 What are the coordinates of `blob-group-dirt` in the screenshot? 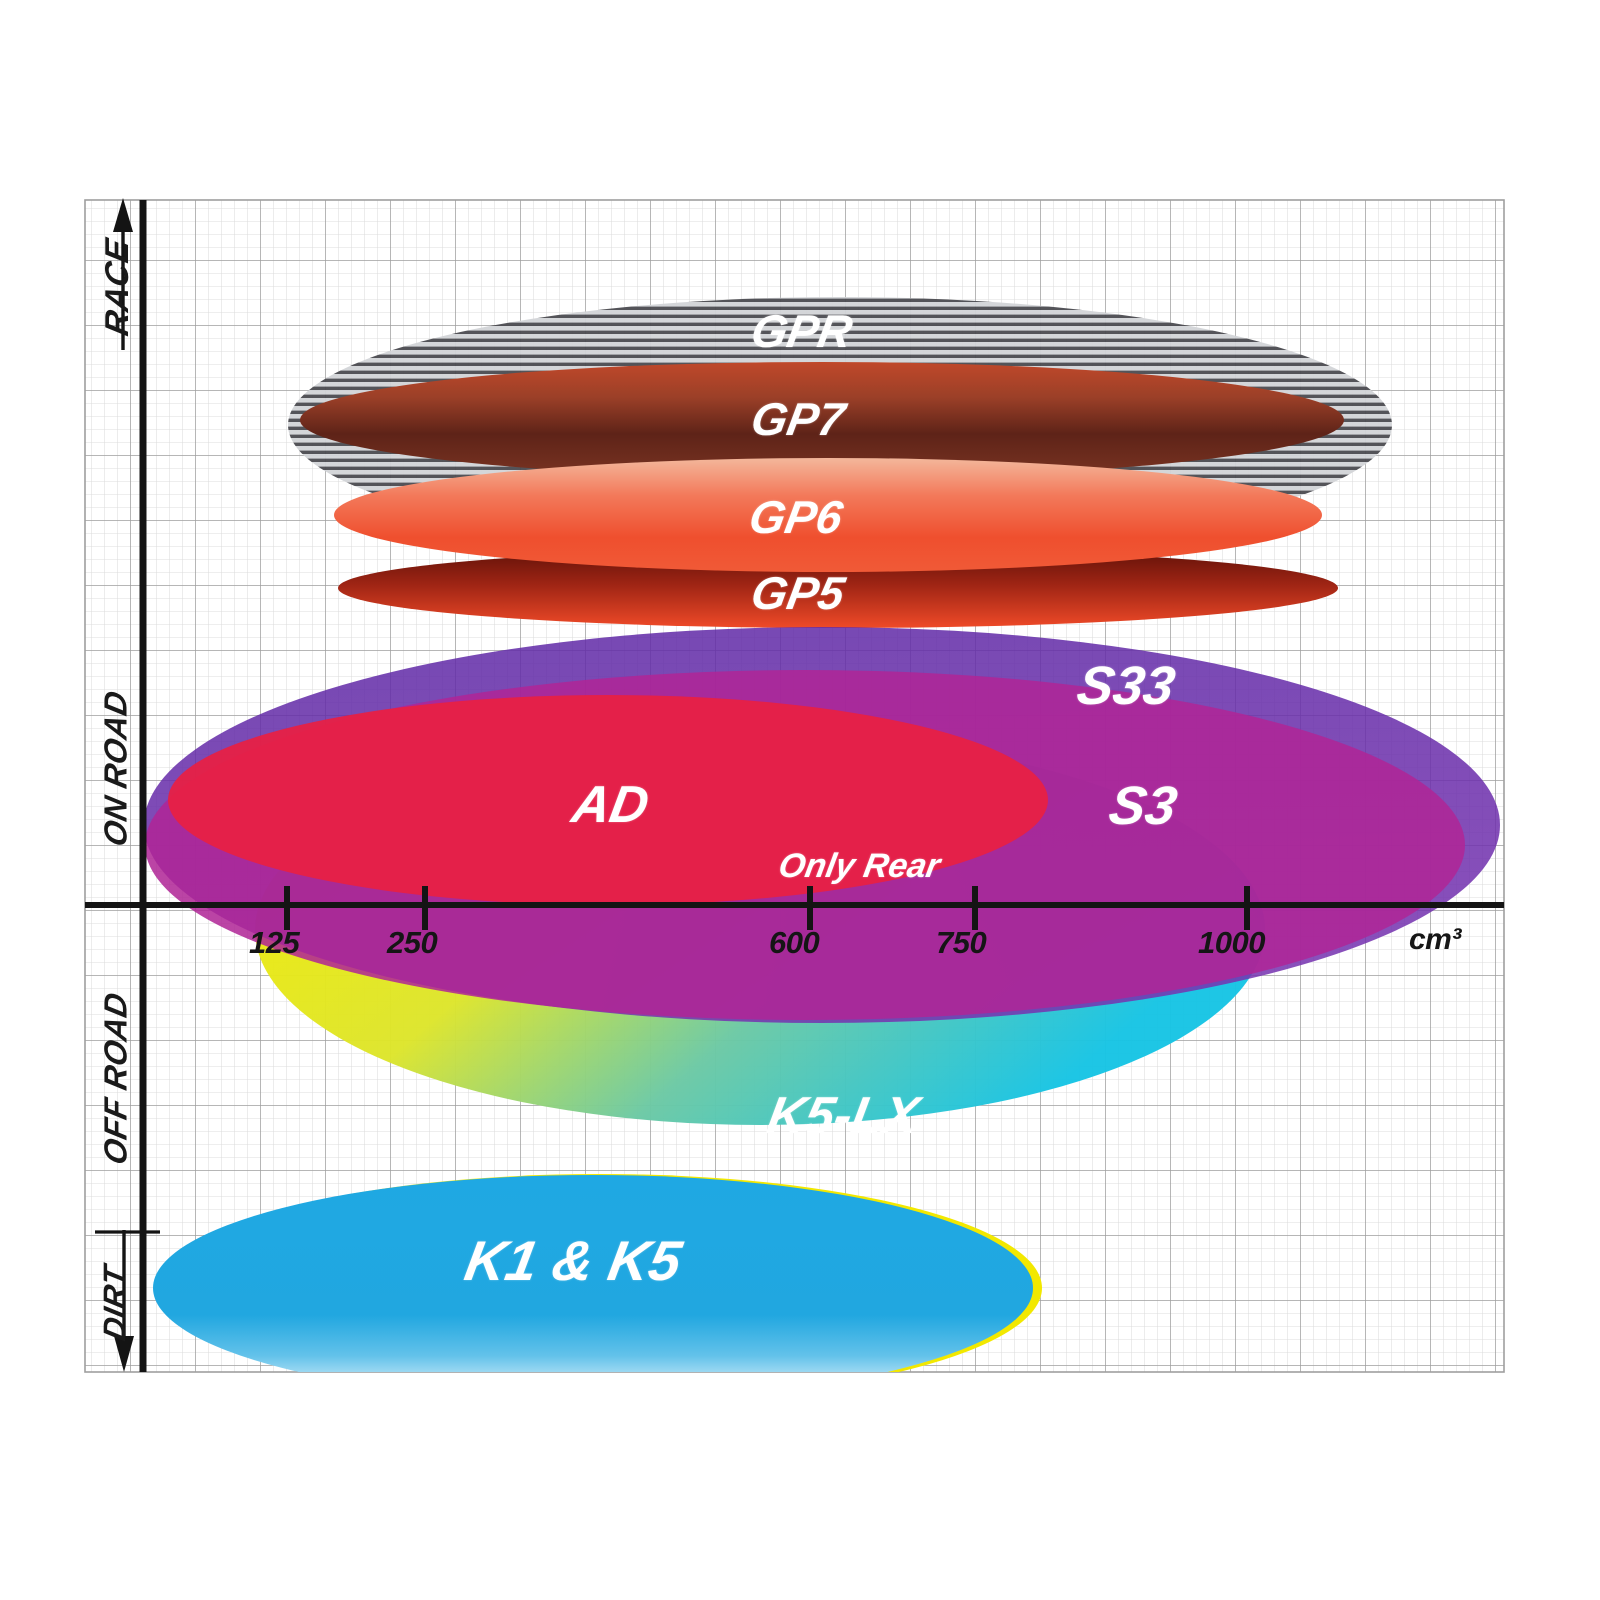 It's located at (597, 1273).